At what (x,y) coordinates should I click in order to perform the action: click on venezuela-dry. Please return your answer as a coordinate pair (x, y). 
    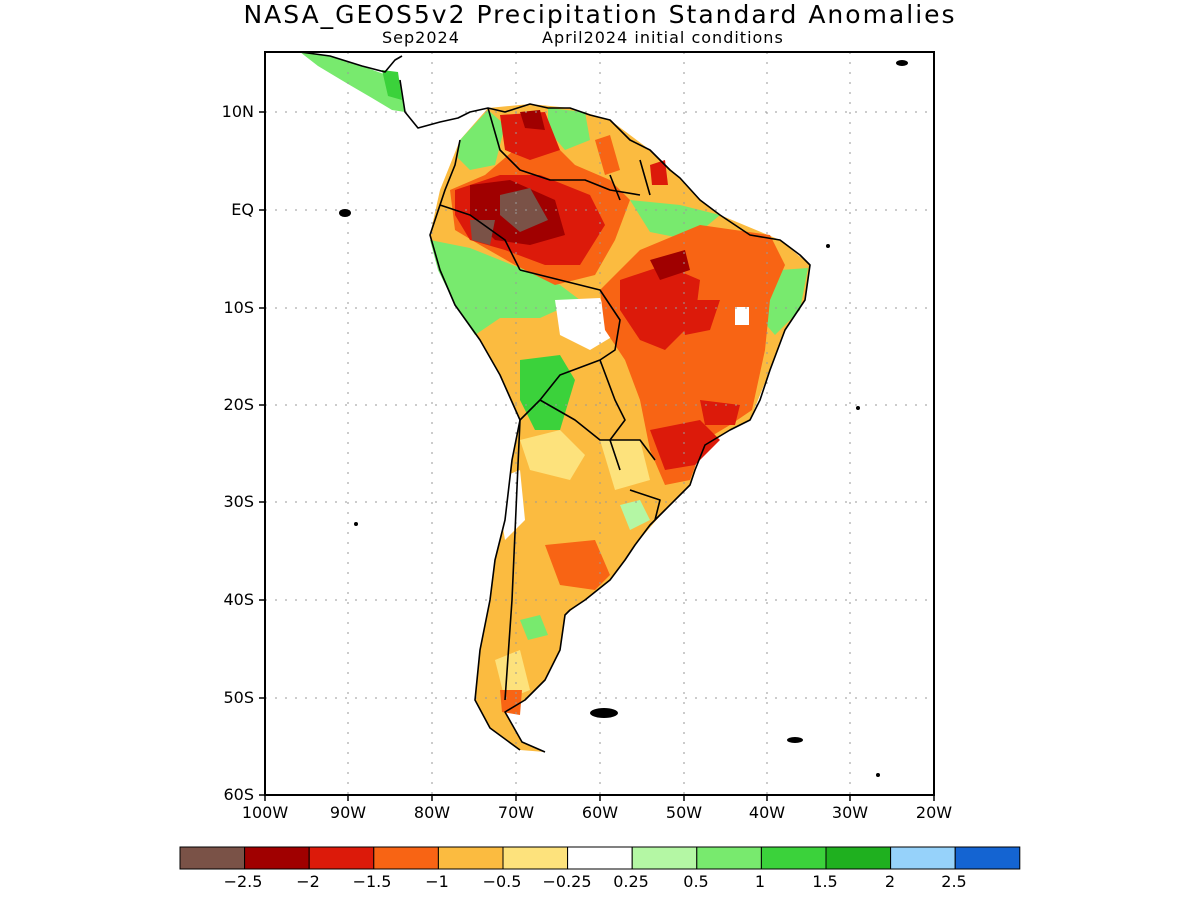
    Looking at the image, I should click on (530, 136).